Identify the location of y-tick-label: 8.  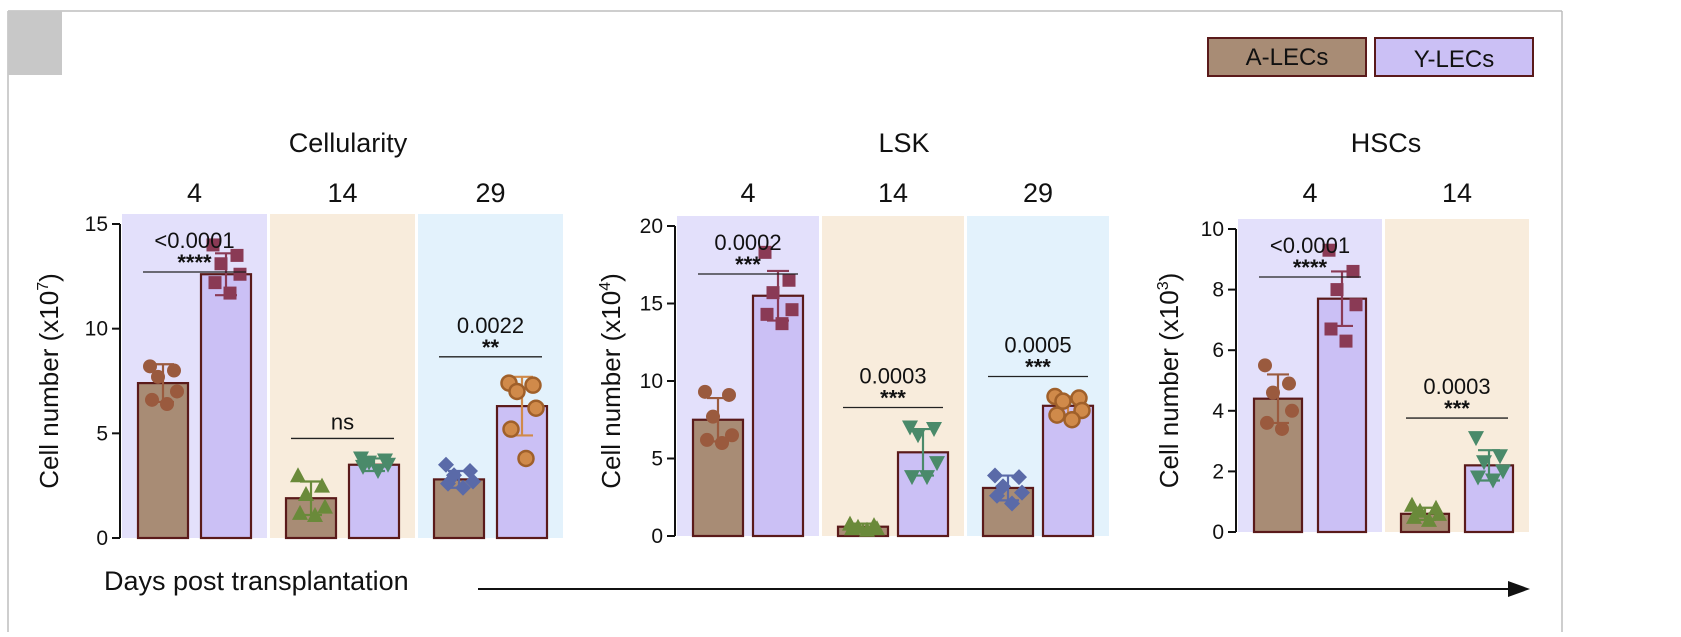
(1218, 290).